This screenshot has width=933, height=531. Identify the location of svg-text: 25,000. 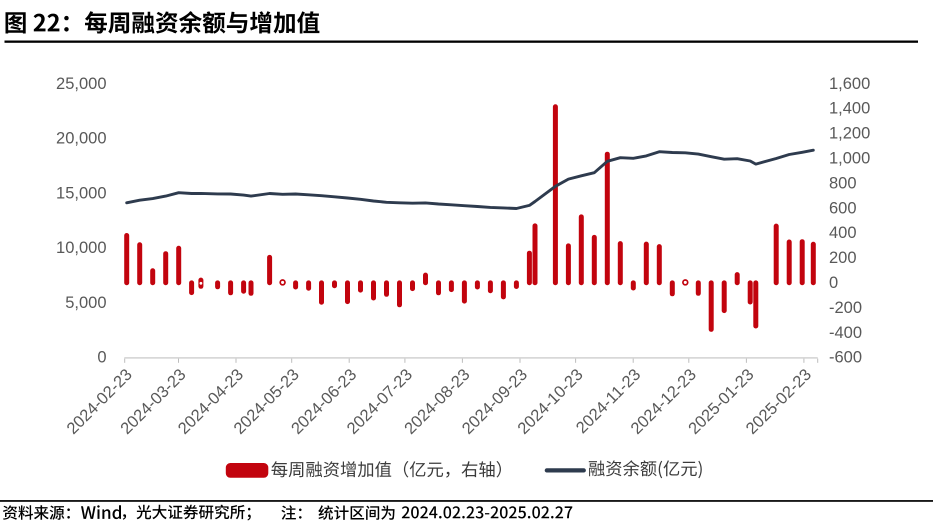
(81, 84).